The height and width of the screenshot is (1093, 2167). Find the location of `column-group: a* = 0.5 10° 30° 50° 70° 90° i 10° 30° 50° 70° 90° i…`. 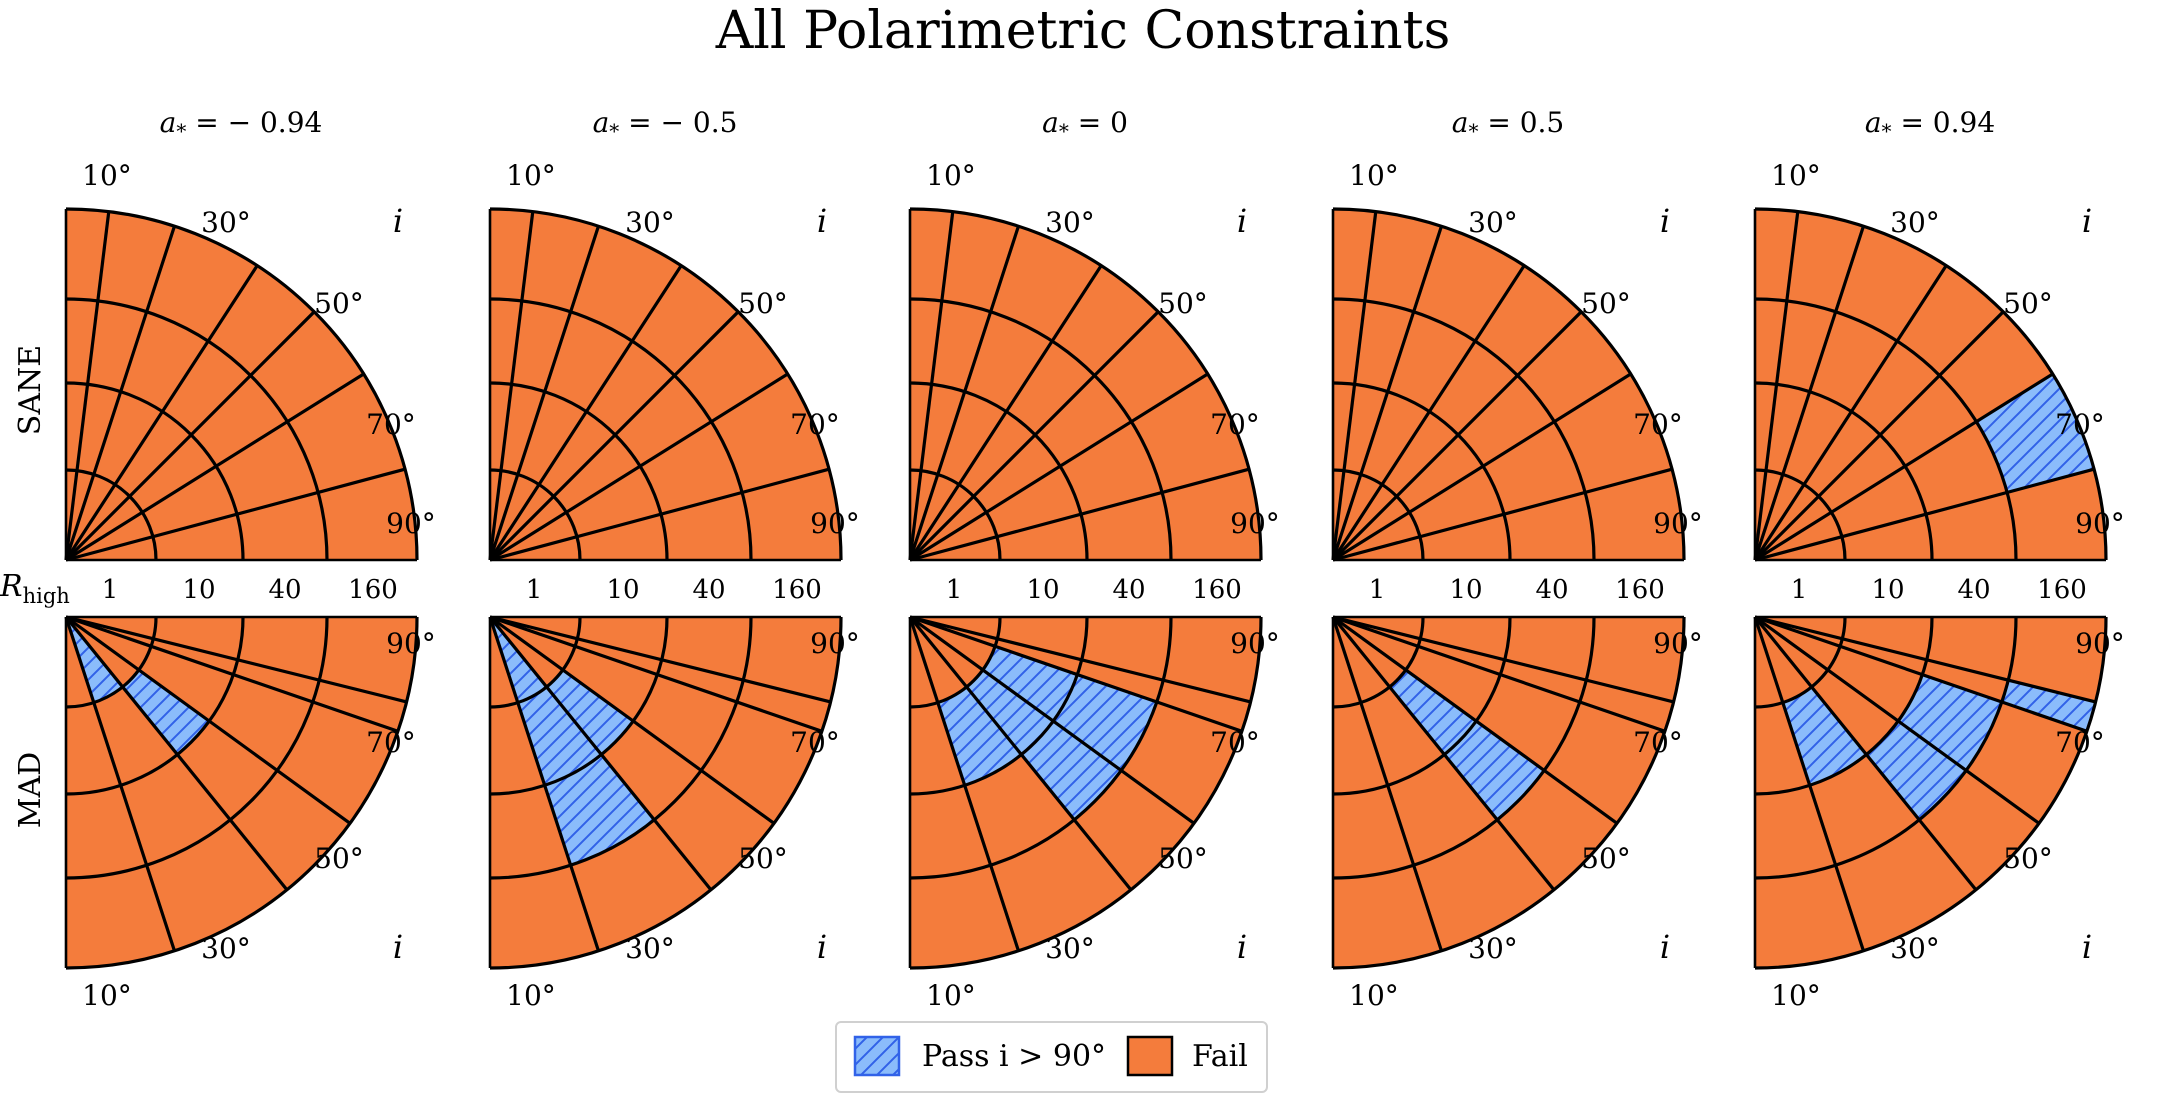

column-group: a* = 0.5 10° 30° 50° 70° 90° i 10° 30° 50° 70° 90° i… is located at coordinates (1517, 559).